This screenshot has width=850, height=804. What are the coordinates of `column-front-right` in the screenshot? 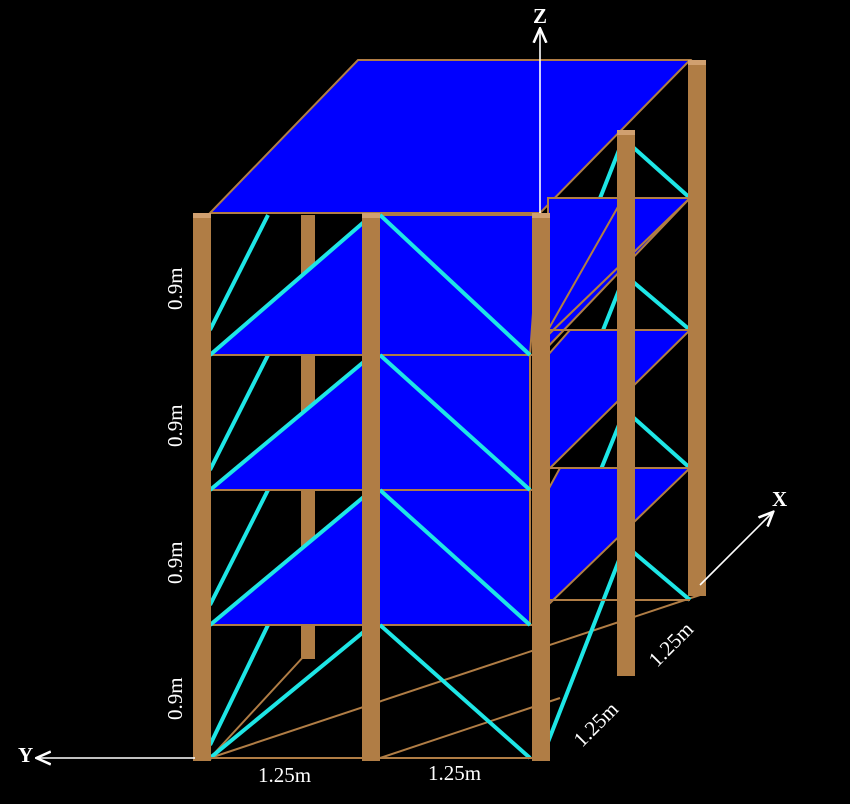 It's located at (541, 487).